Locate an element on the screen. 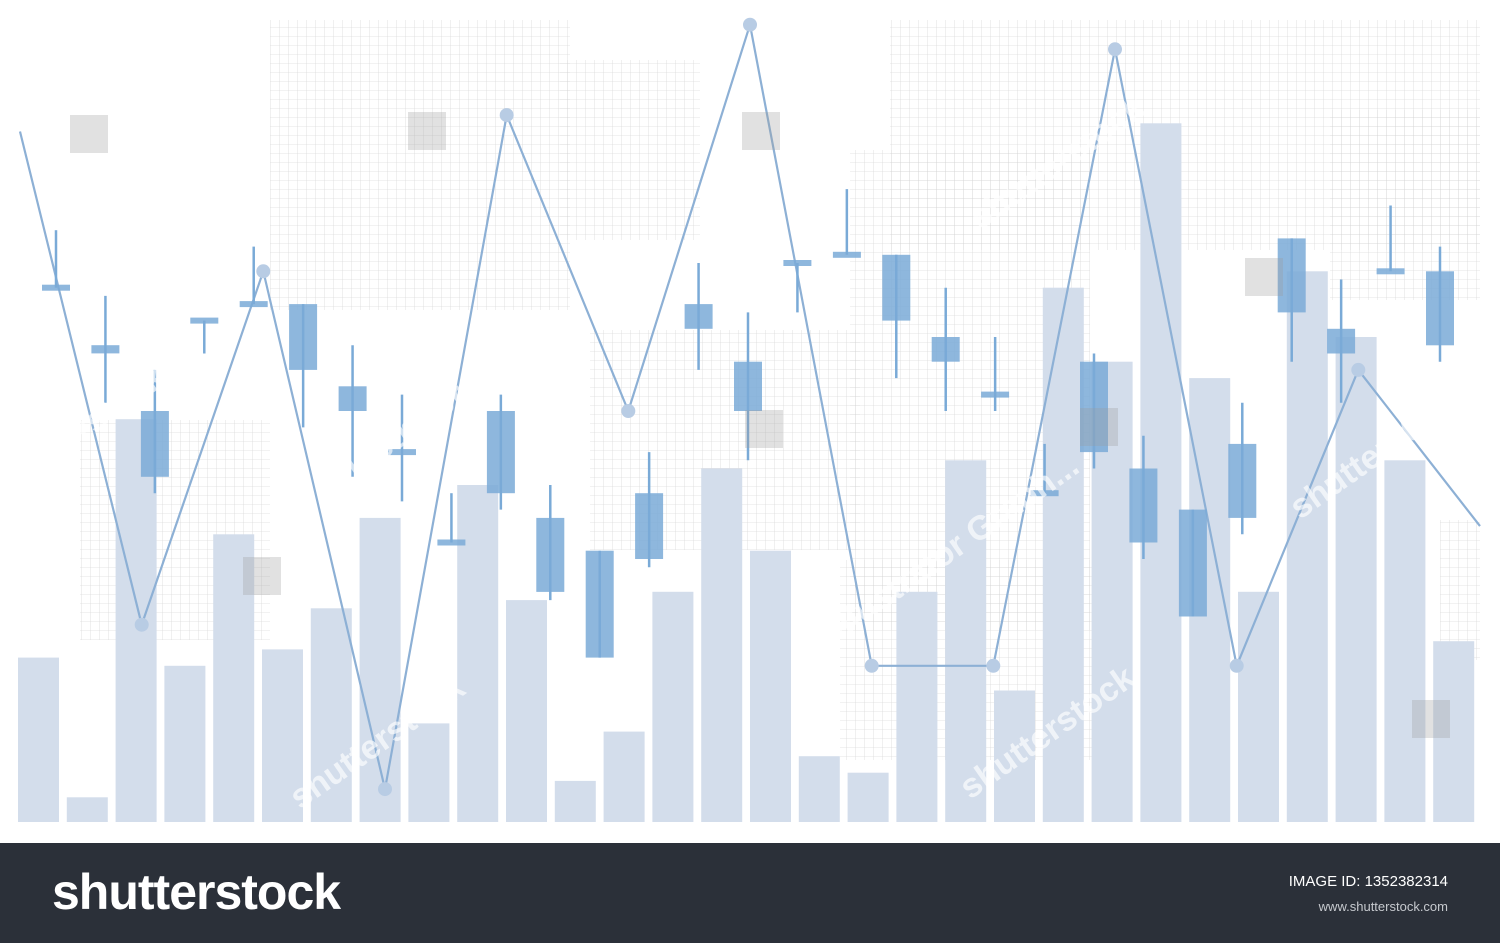 This screenshot has height=943, width=1500. site-url: www.shutterstock.com is located at coordinates (1383, 906).